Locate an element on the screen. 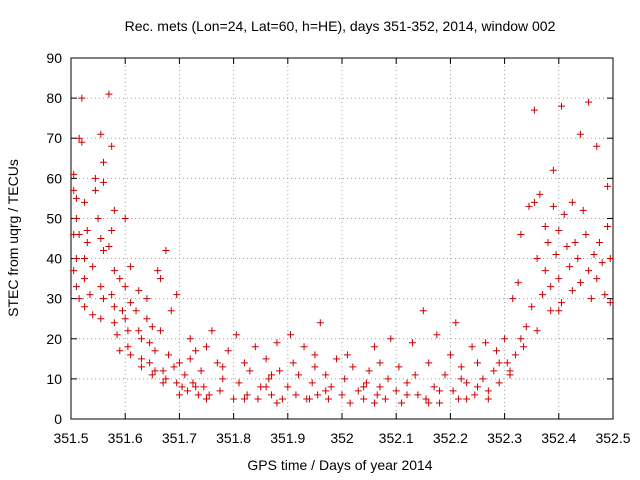  y-tick-label: 10 is located at coordinates (54, 379).